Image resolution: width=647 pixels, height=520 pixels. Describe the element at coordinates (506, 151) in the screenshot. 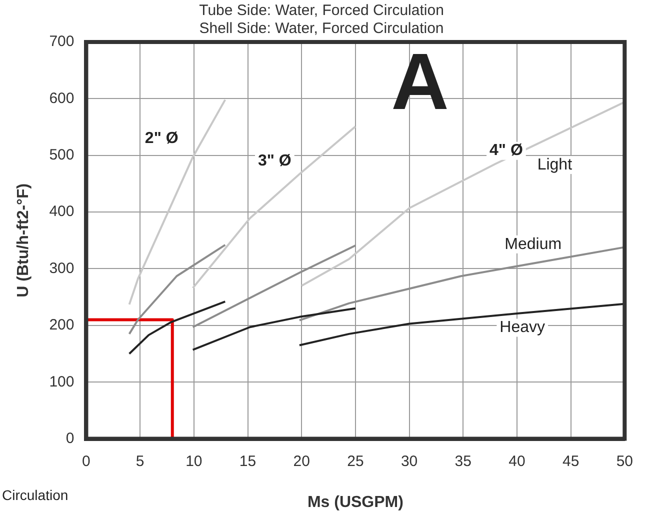

I see `annotation: 4" Ø` at that location.